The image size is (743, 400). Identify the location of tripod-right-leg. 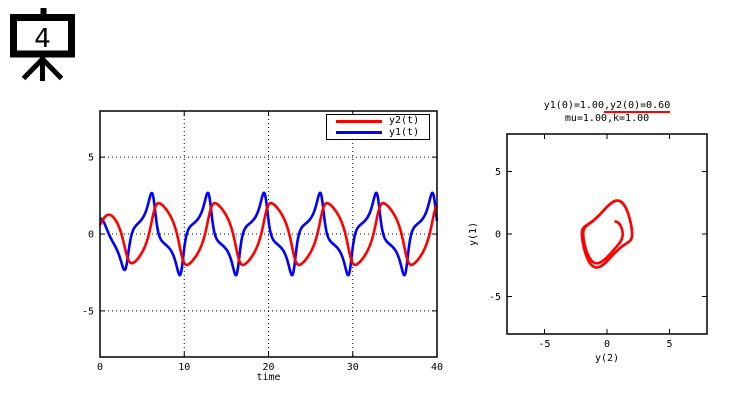
(51, 68).